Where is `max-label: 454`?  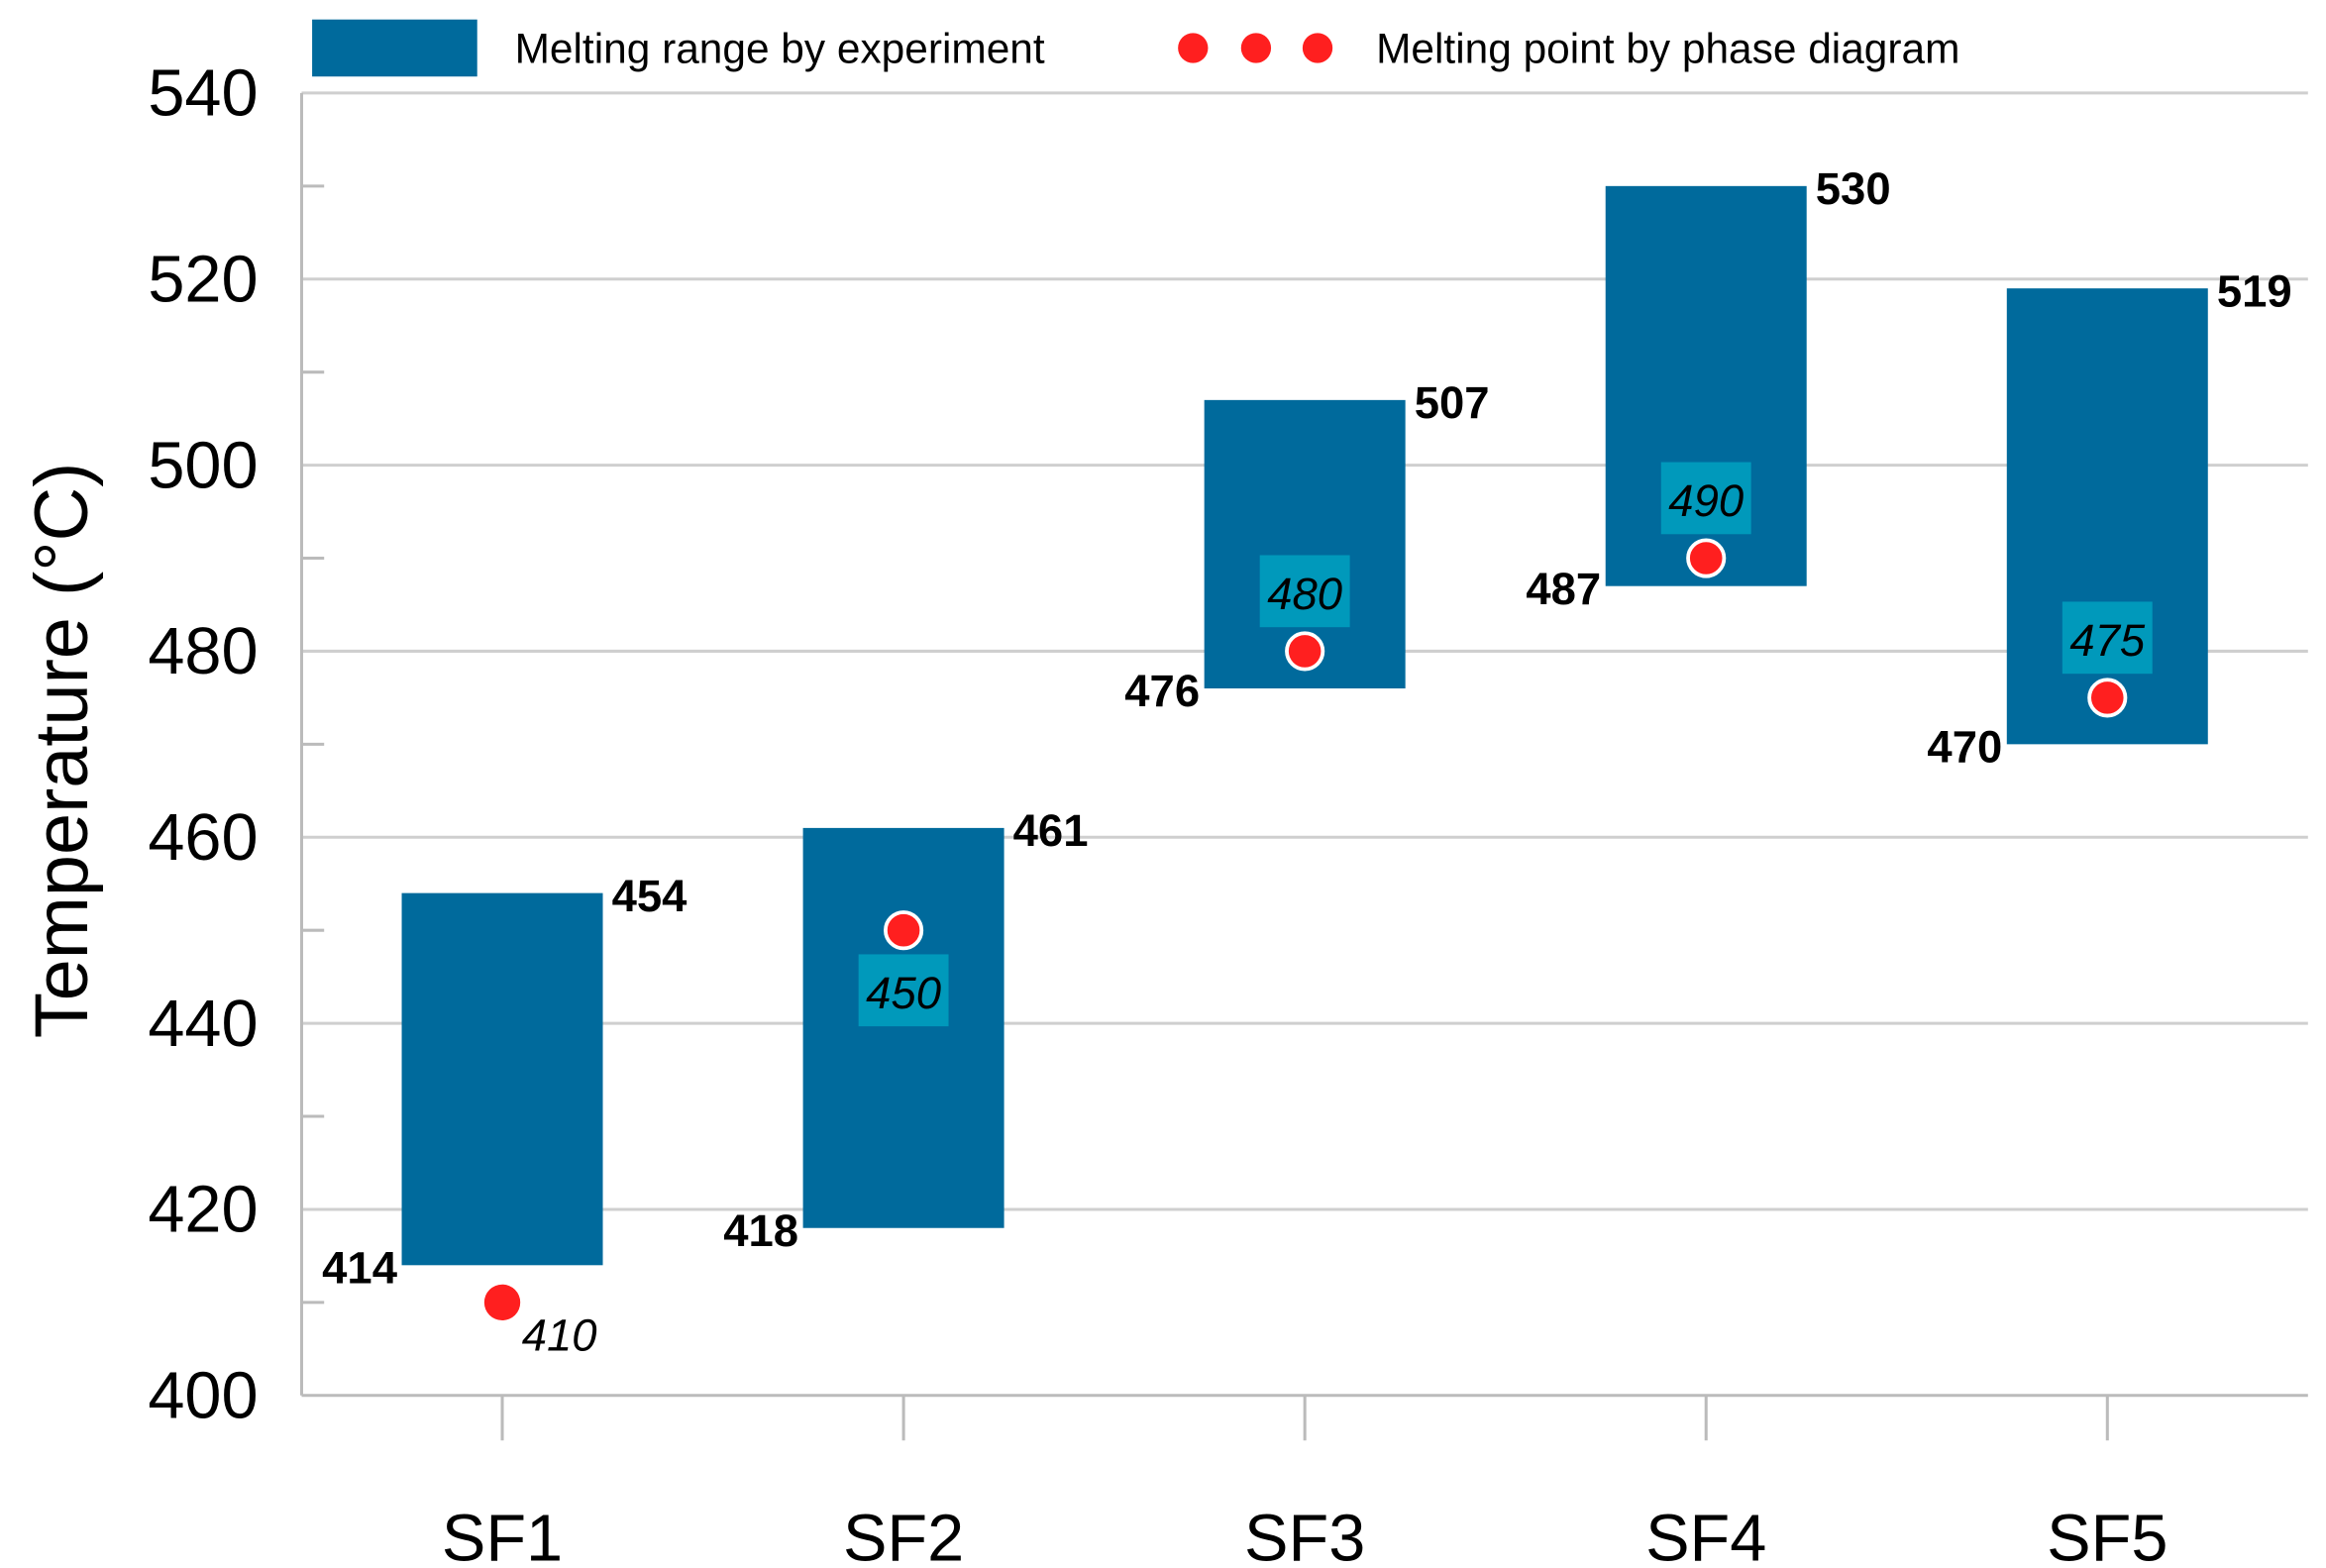 max-label: 454 is located at coordinates (650, 896).